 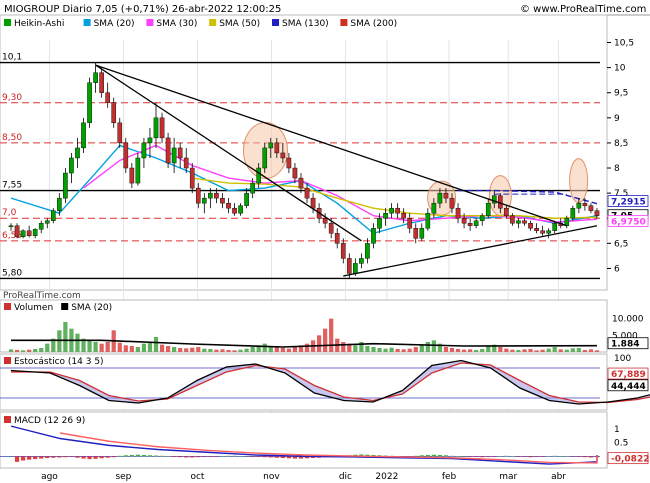 What do you see at coordinates (114, 24) in the screenshot?
I see `legend-label: SMA (20)` at bounding box center [114, 24].